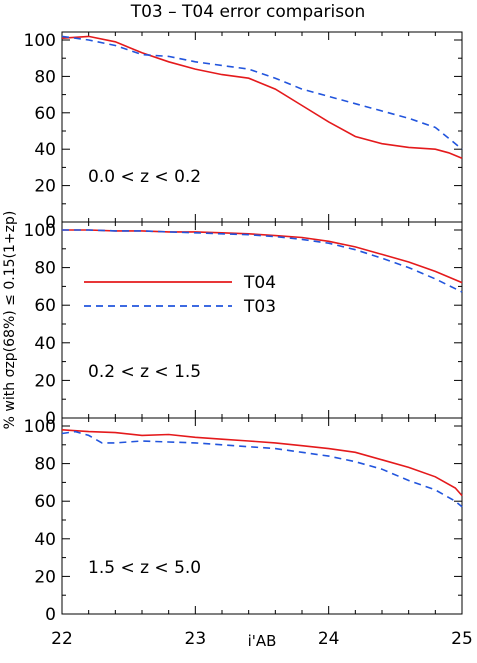  What do you see at coordinates (144, 568) in the screenshot?
I see `panel-redshift-label: 1.5 < z < 5.0` at bounding box center [144, 568].